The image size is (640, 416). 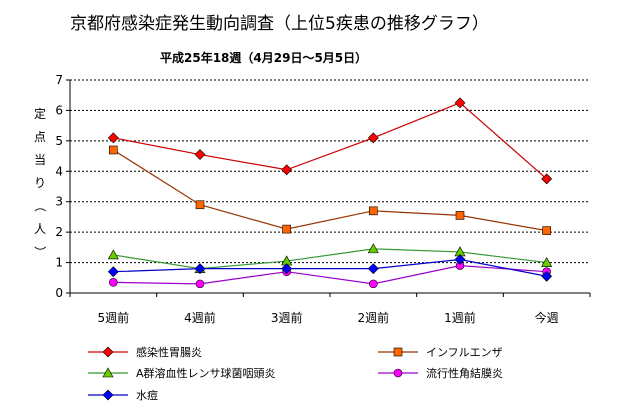 I want to click on x-tick-label: 2週前, so click(x=374, y=317).